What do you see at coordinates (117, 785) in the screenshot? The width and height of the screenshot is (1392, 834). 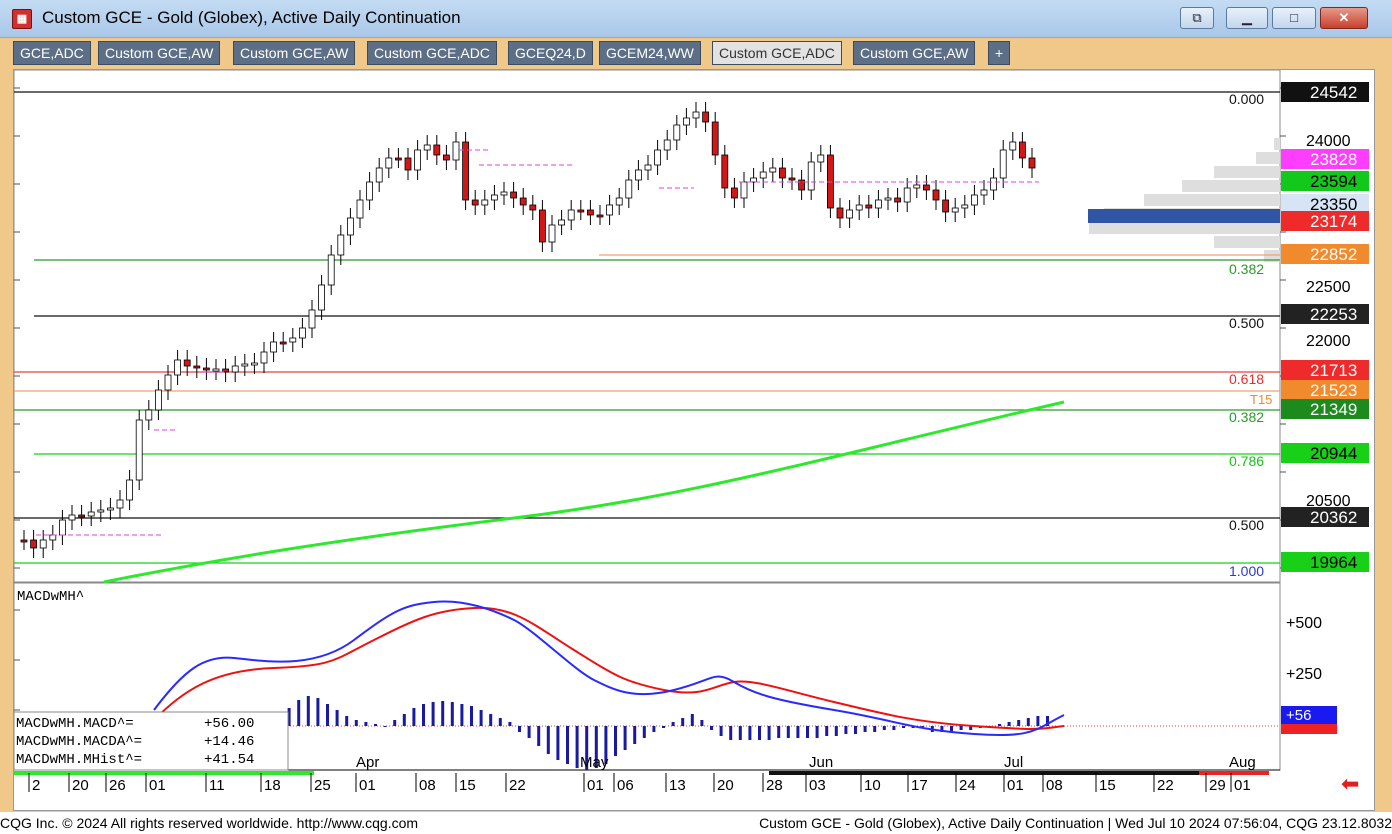 I see `day-label: 26` at bounding box center [117, 785].